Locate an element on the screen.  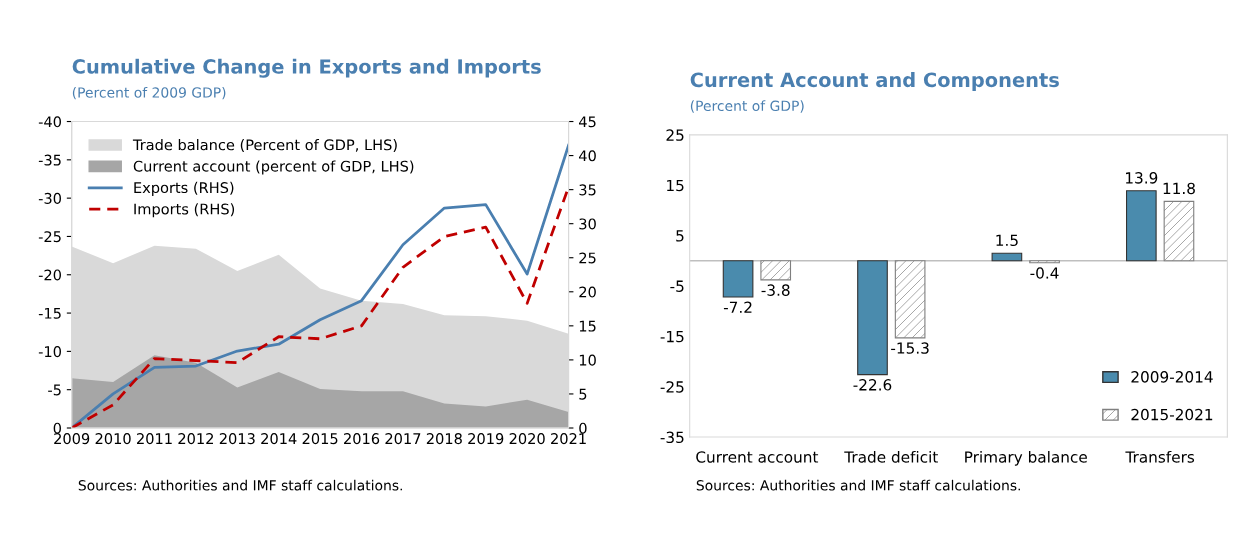
x-tick-label: Trade deficit is located at coordinates (891, 456).